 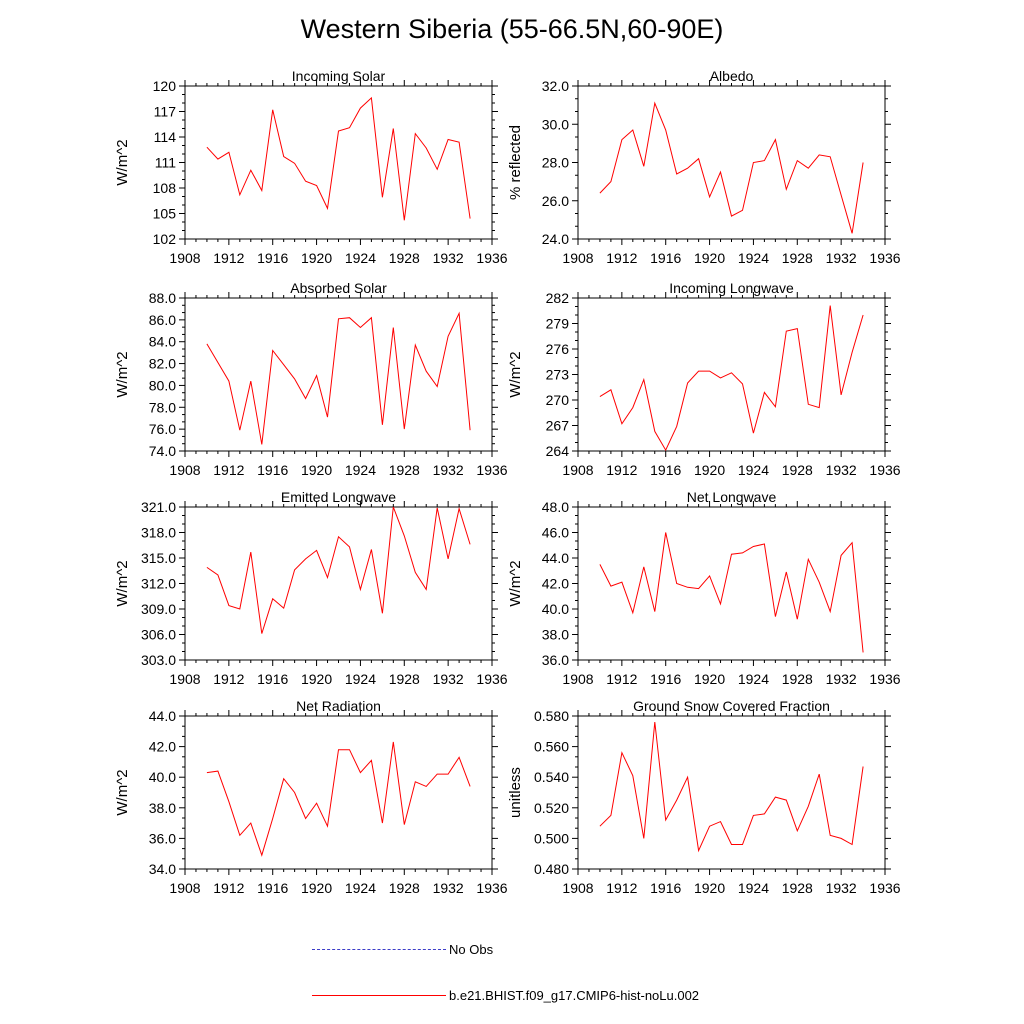 What do you see at coordinates (338, 706) in the screenshot?
I see `panel-title: Net Radiation` at bounding box center [338, 706].